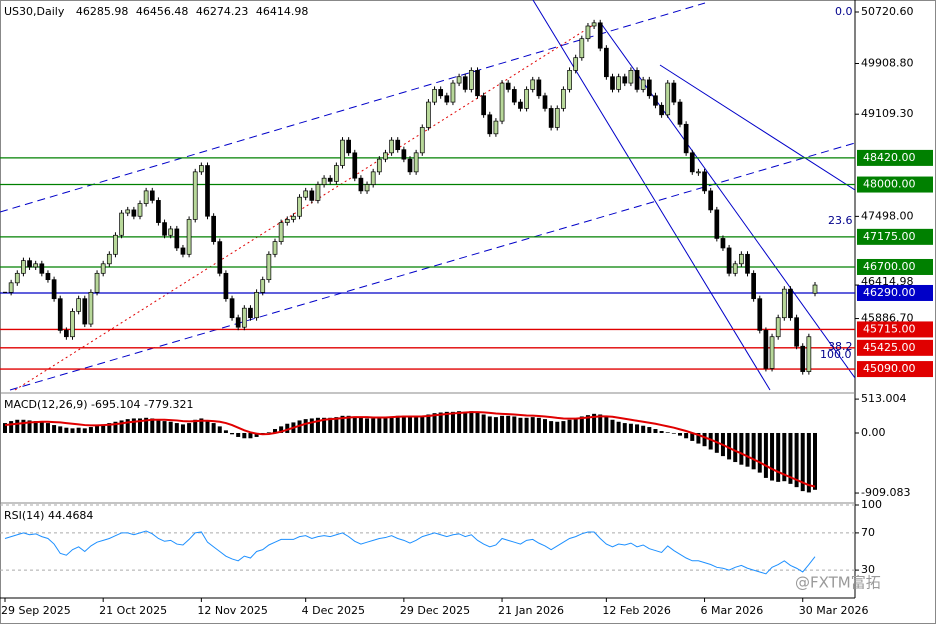 The width and height of the screenshot is (936, 624). What do you see at coordinates (889, 368) in the screenshot?
I see `level-label: 45090.00` at bounding box center [889, 368].